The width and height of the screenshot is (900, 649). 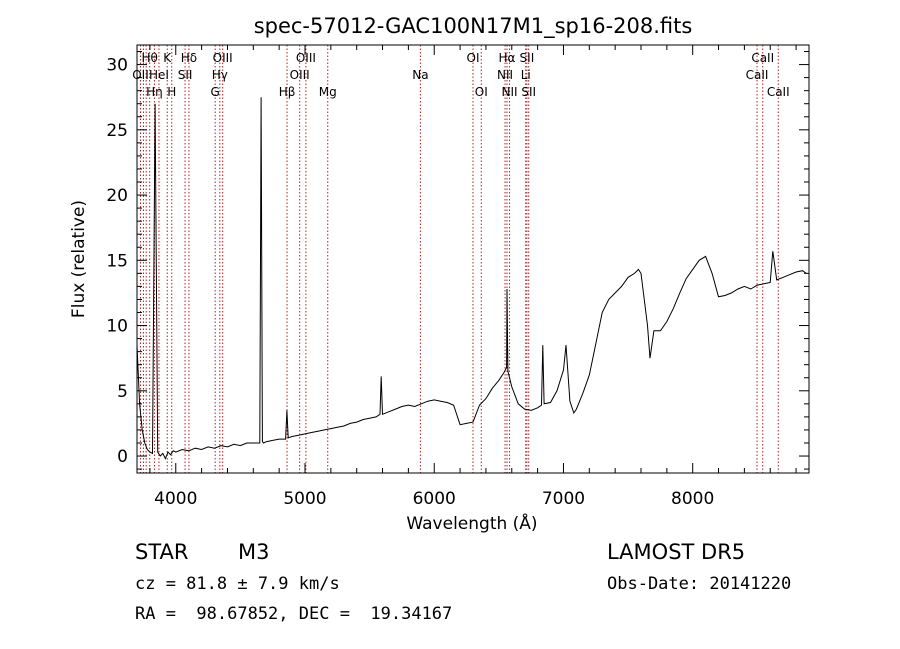 I want to click on x-tick-label-3: 7000, so click(x=563, y=499).